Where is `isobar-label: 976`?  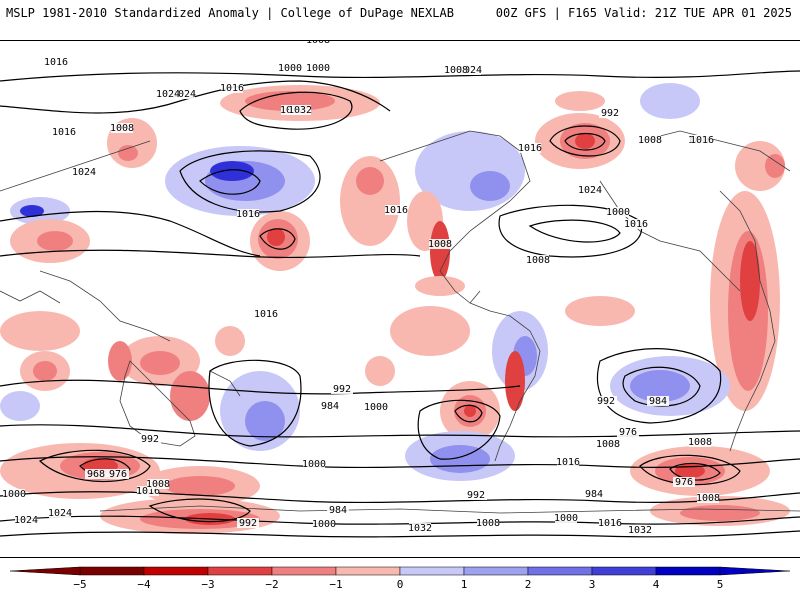 isobar-label: 976 is located at coordinates (684, 482).